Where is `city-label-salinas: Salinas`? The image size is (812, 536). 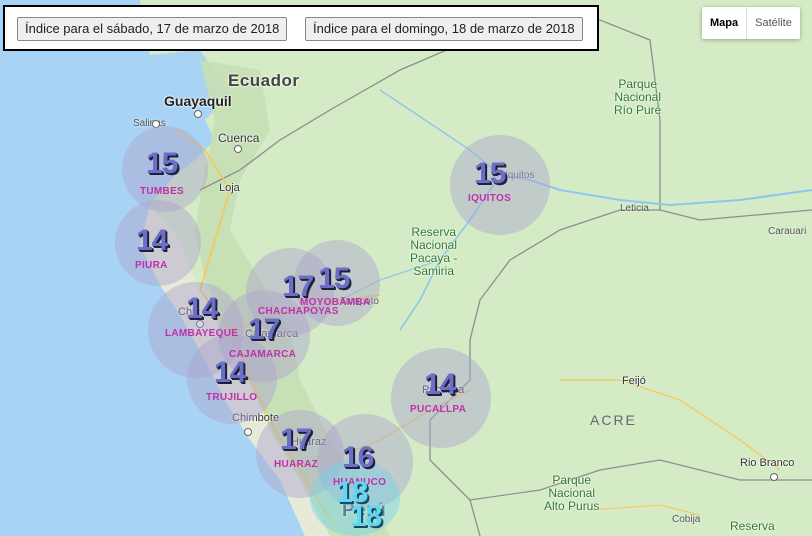
city-label-salinas: Salinas is located at coordinates (149, 123).